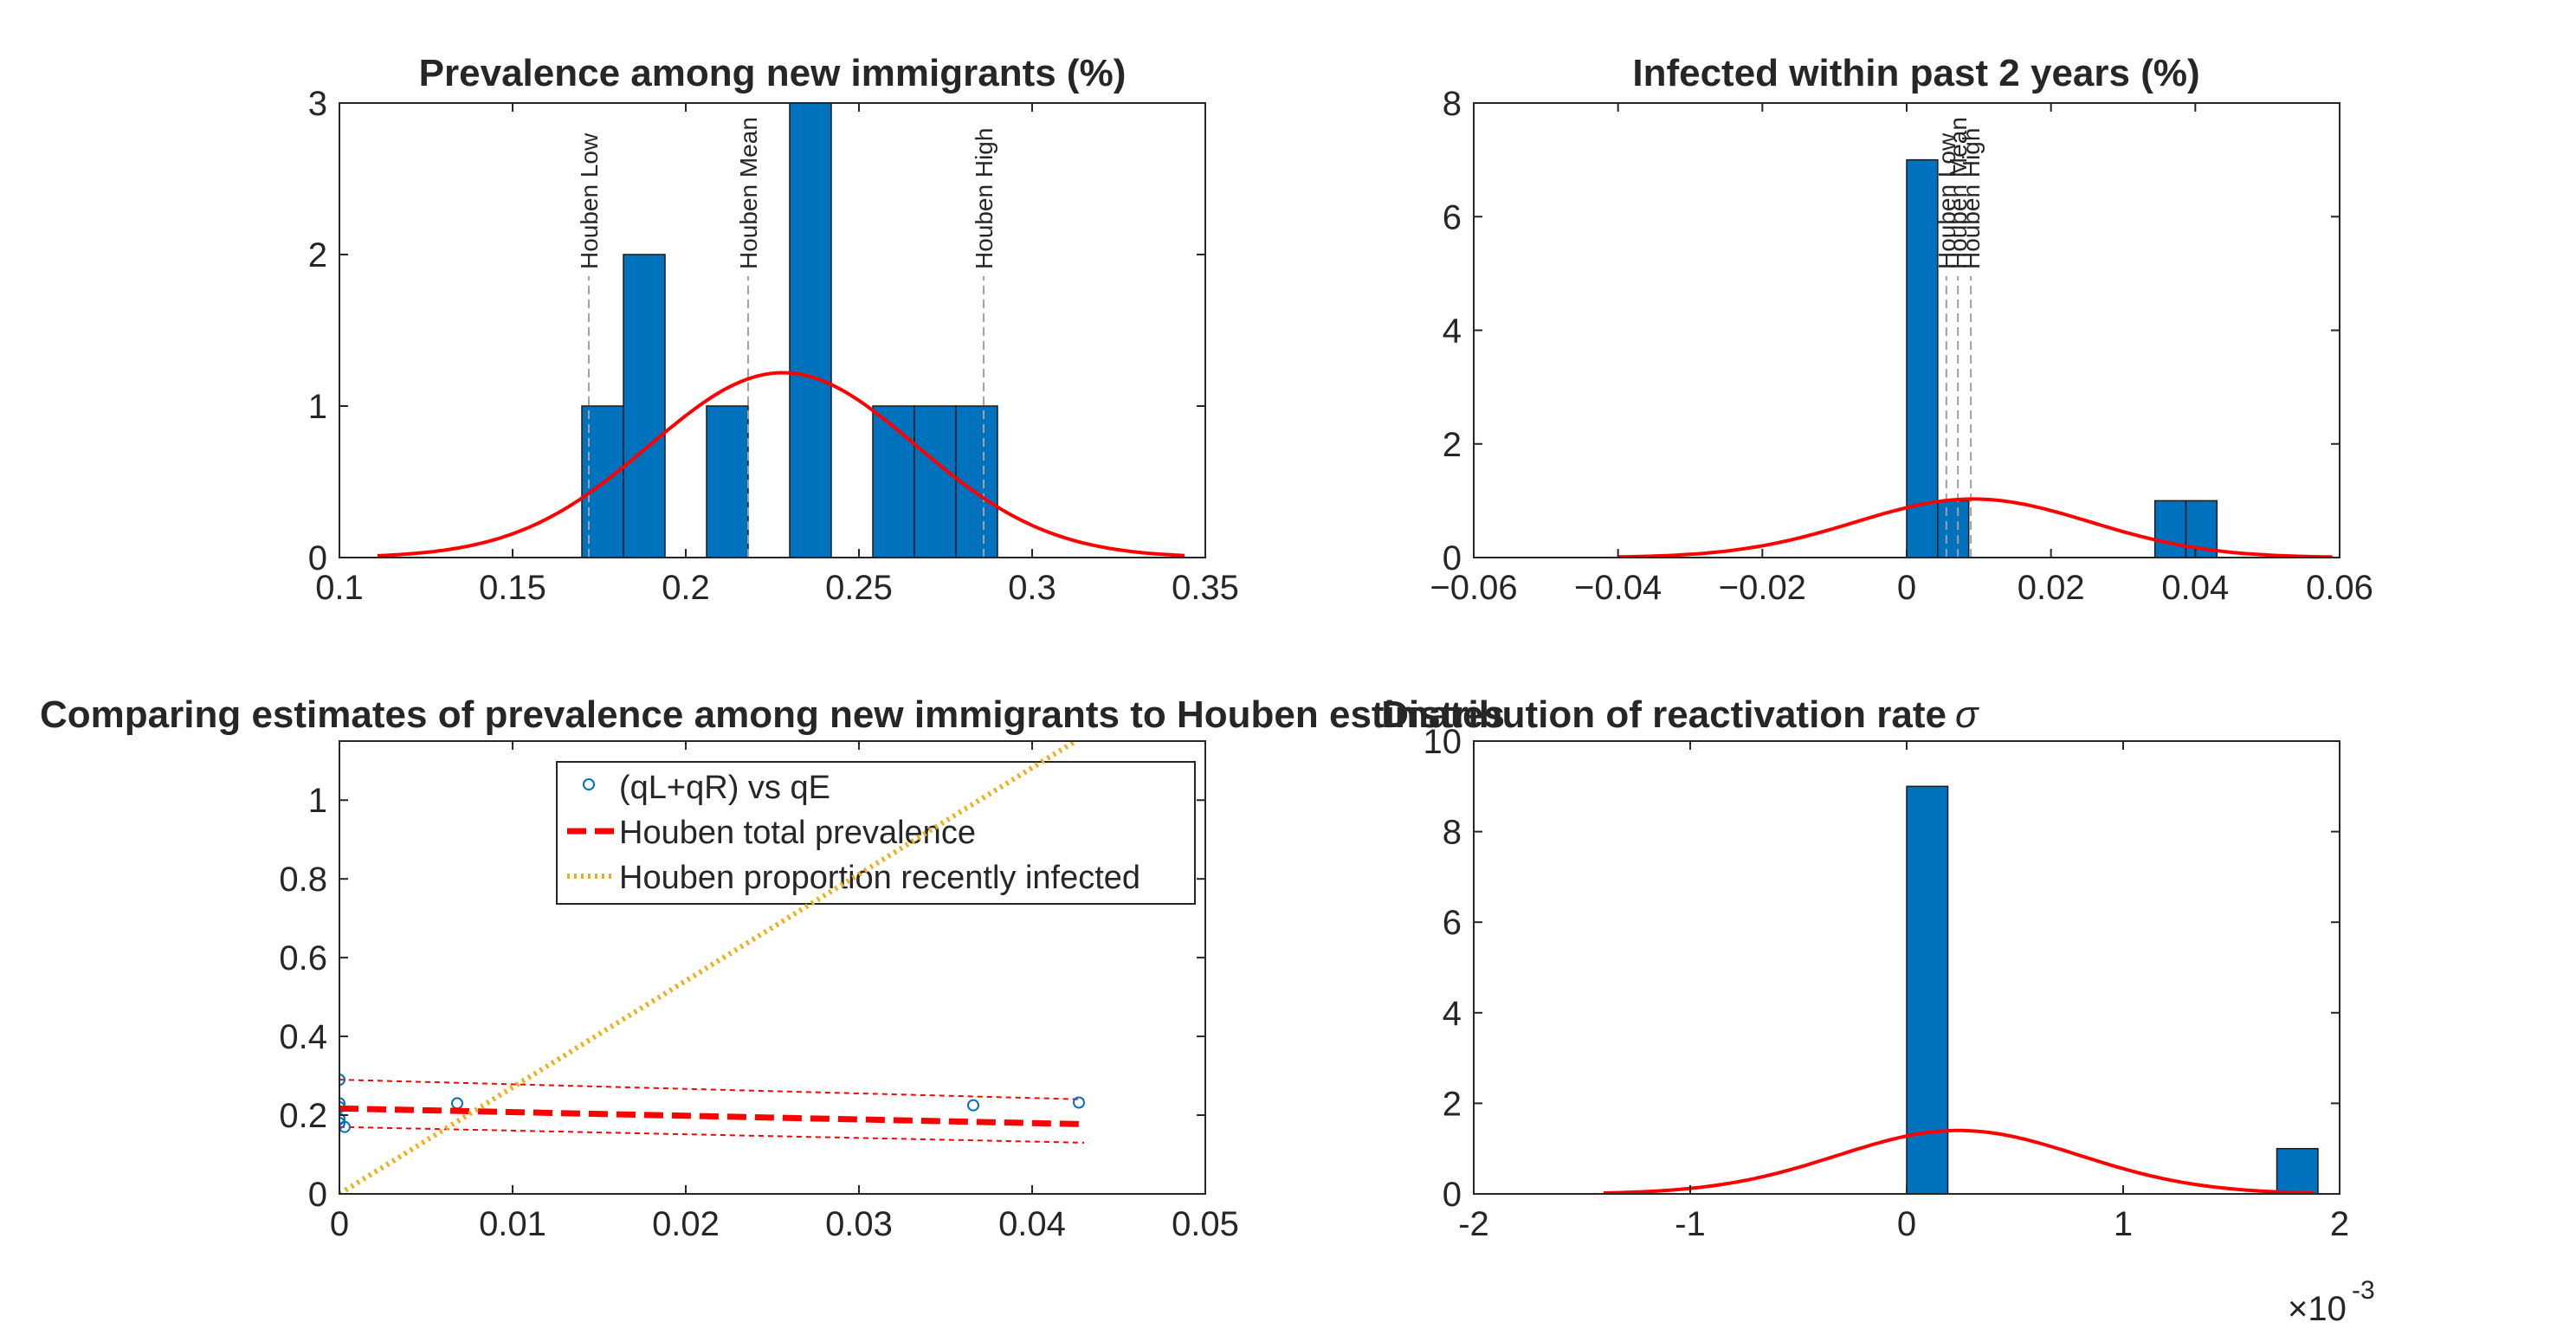 The width and height of the screenshot is (2576, 1335). What do you see at coordinates (512, 588) in the screenshot?
I see `x-tick-label: 0.15` at bounding box center [512, 588].